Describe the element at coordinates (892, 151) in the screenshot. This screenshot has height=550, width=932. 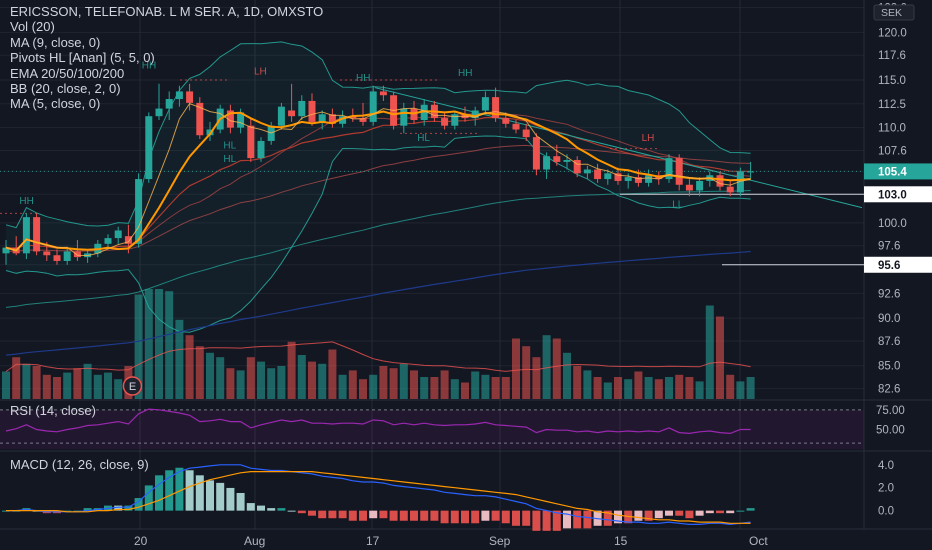
I see `price-tick-label: 107.6` at that location.